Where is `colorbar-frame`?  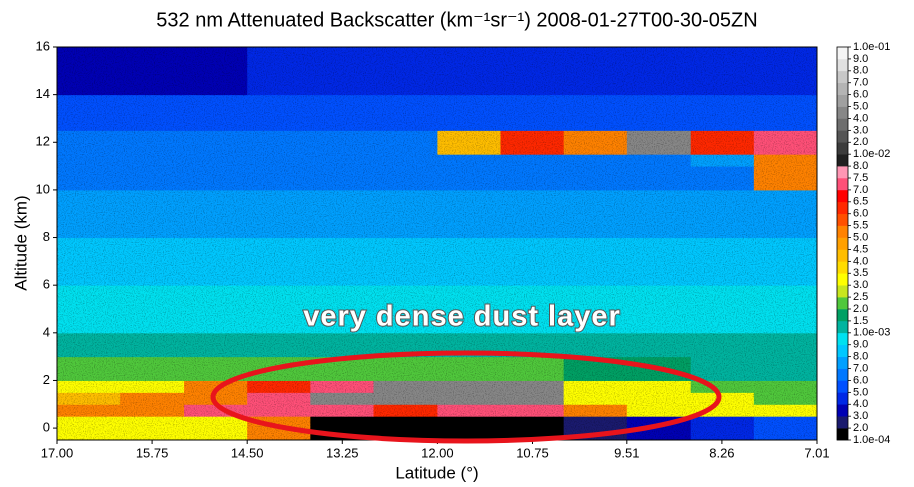
colorbar-frame is located at coordinates (842, 243).